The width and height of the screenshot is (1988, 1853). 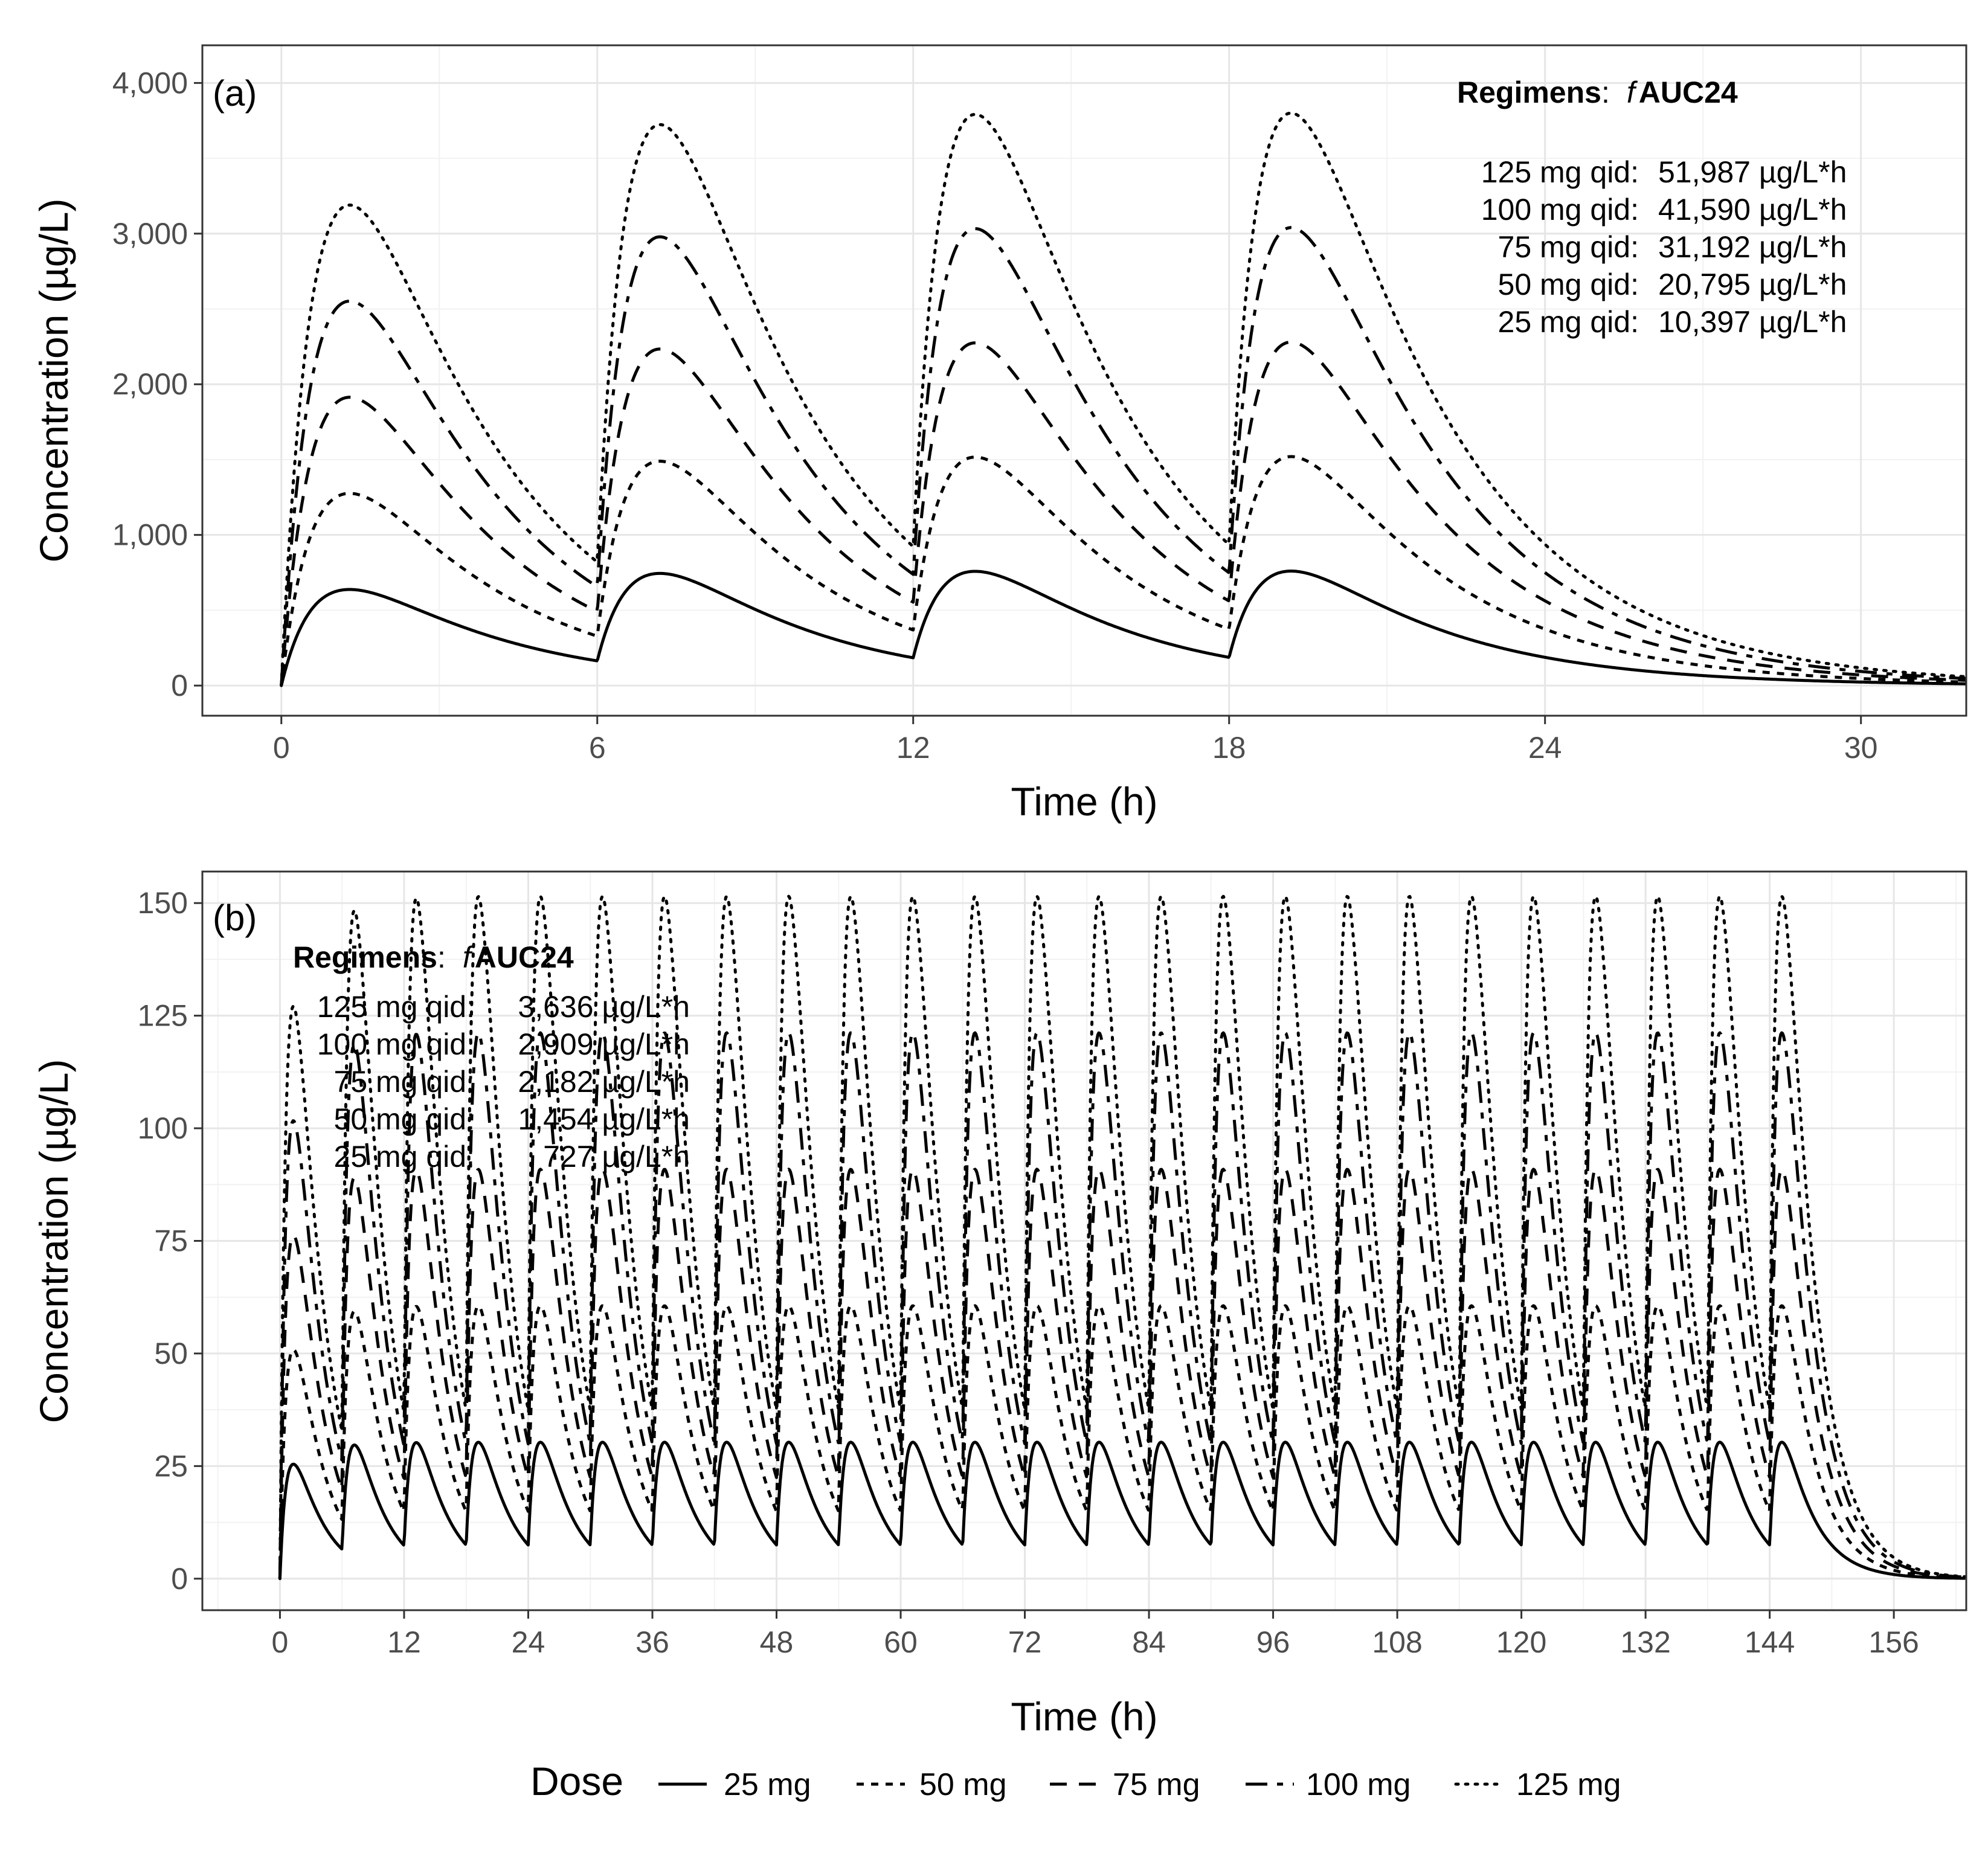 I want to click on legend-label-125mg: 125 mg, so click(x=1568, y=1784).